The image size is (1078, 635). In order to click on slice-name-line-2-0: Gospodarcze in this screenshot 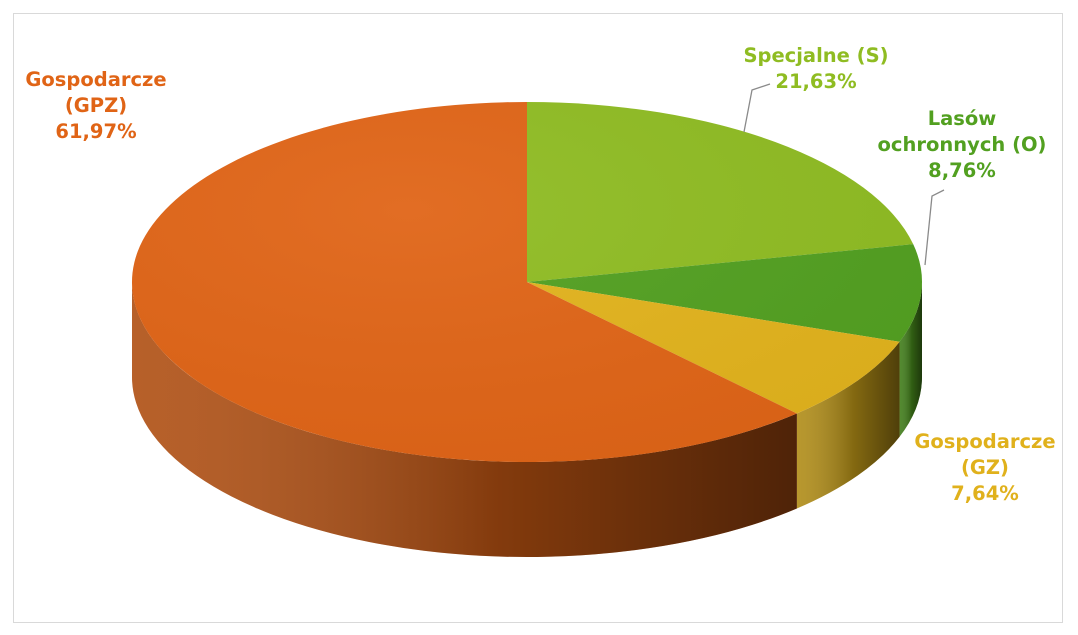, I will do `click(984, 441)`.